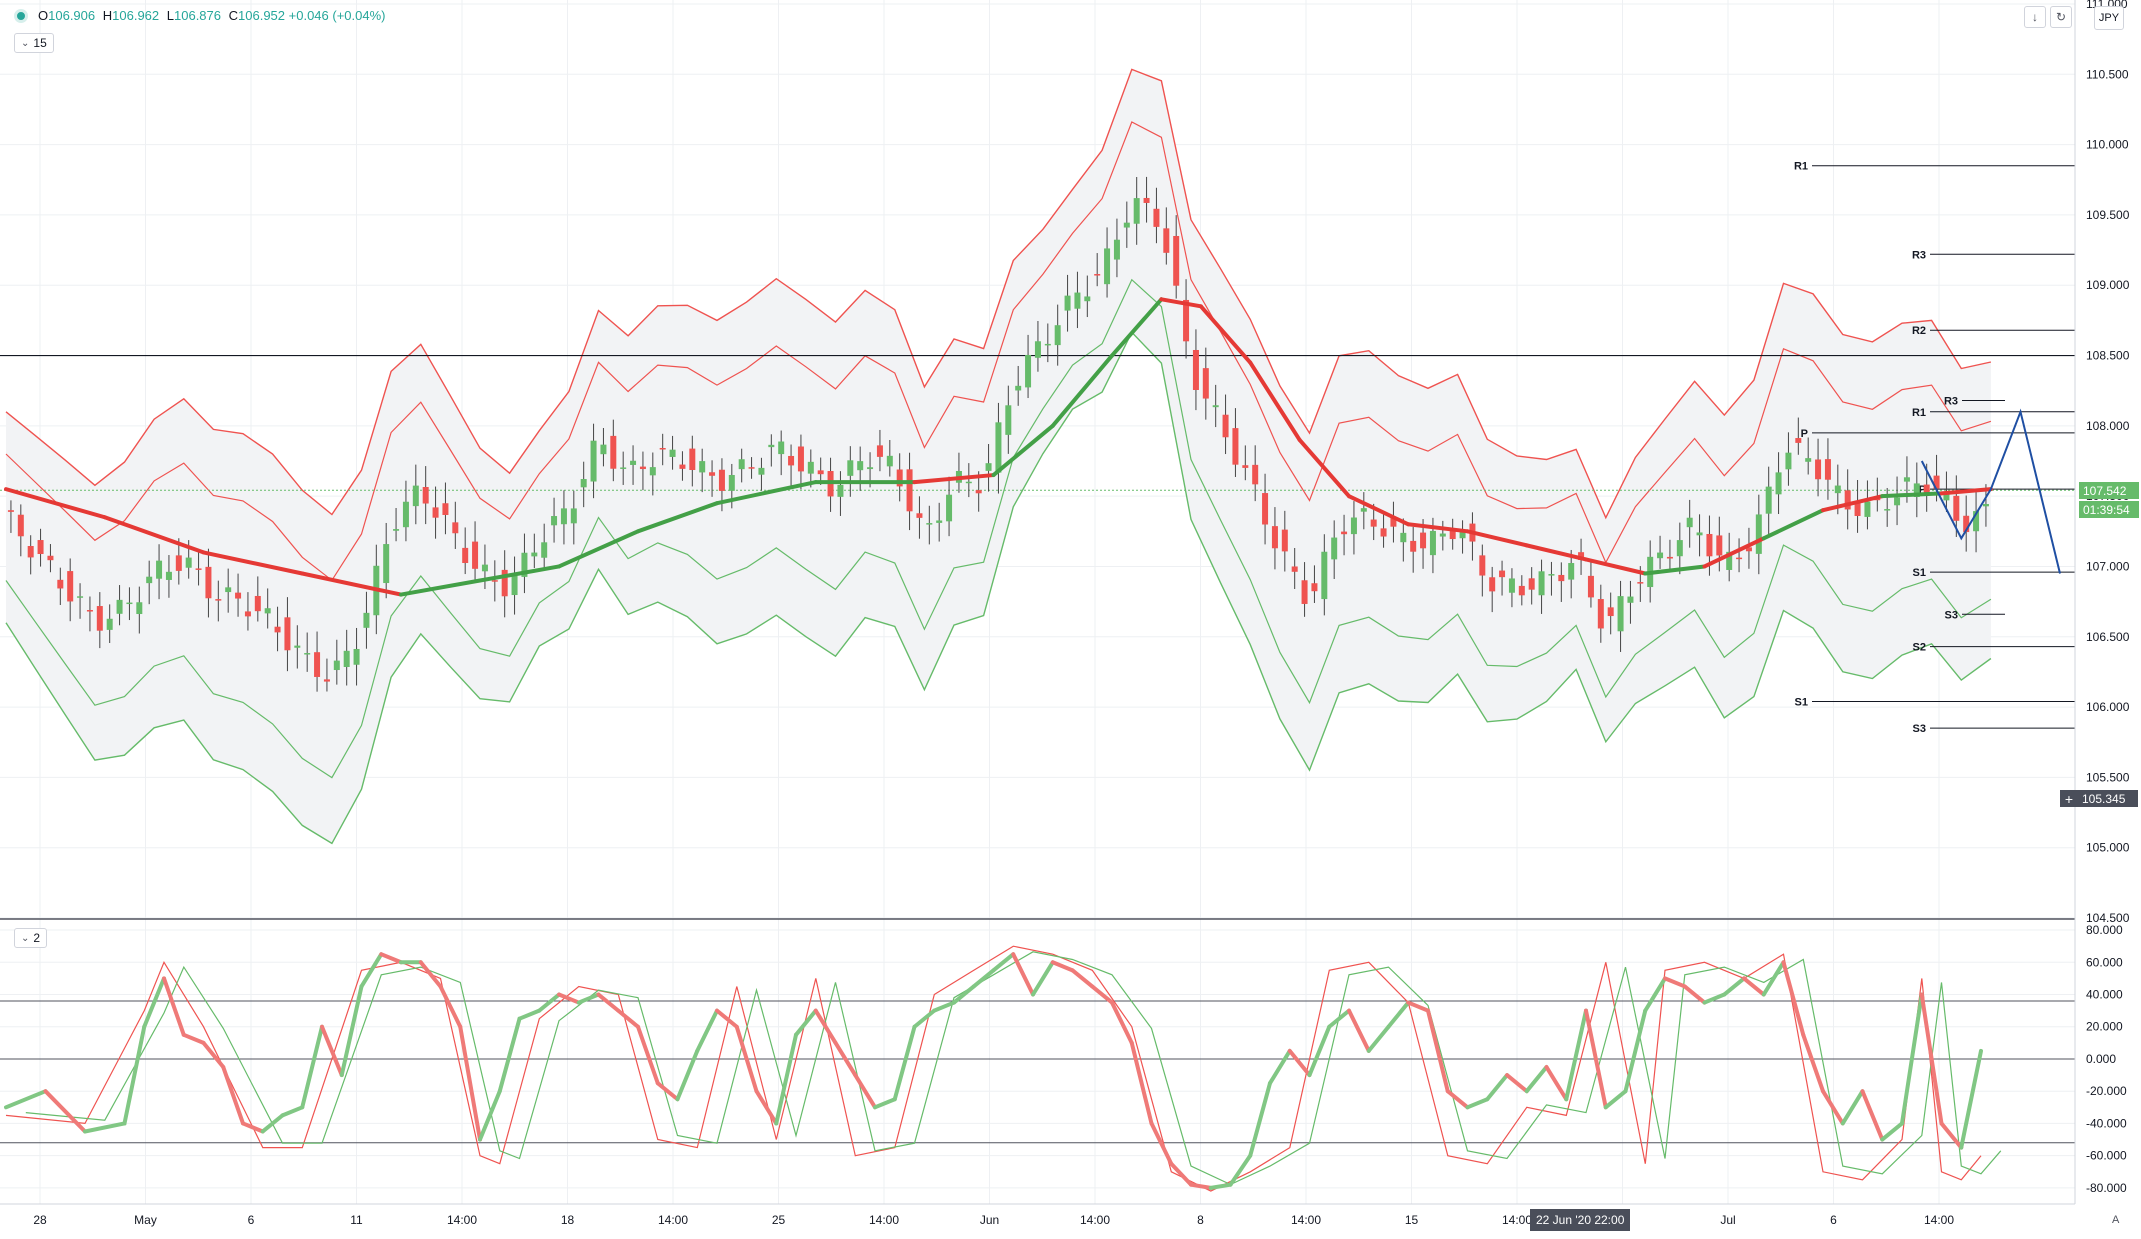  What do you see at coordinates (107, 15) in the screenshot?
I see `high-label: H` at bounding box center [107, 15].